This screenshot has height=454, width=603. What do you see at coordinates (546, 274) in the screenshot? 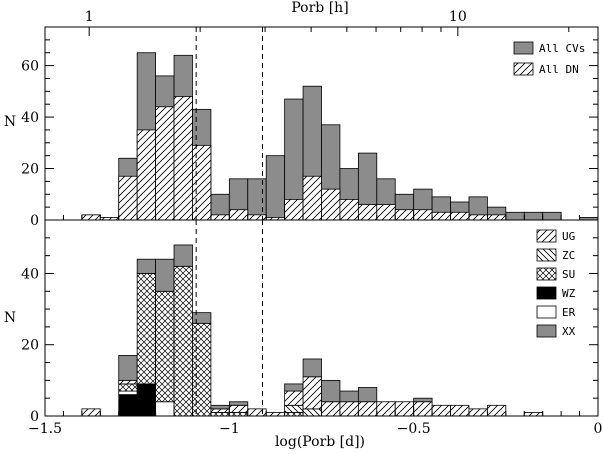
I see `legend-swatch-su` at bounding box center [546, 274].